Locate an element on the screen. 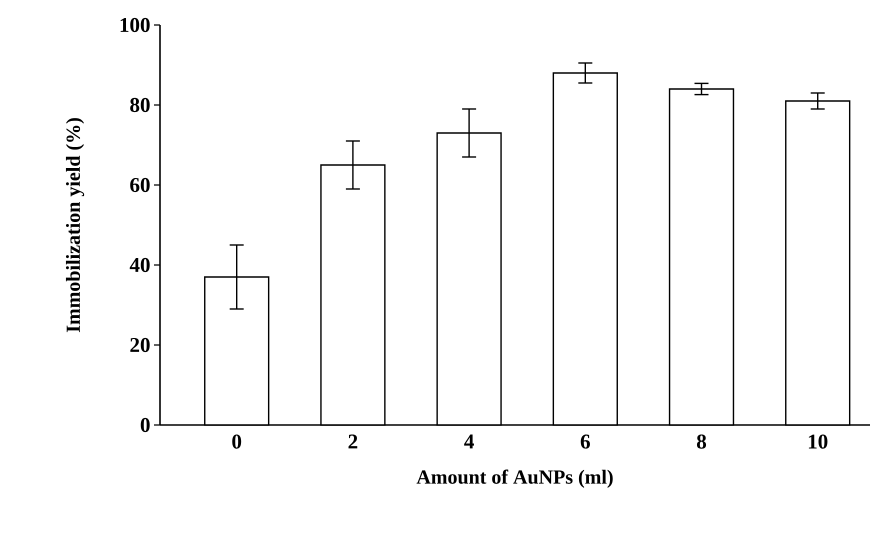  y-tick-label: 60 is located at coordinates (140, 185).